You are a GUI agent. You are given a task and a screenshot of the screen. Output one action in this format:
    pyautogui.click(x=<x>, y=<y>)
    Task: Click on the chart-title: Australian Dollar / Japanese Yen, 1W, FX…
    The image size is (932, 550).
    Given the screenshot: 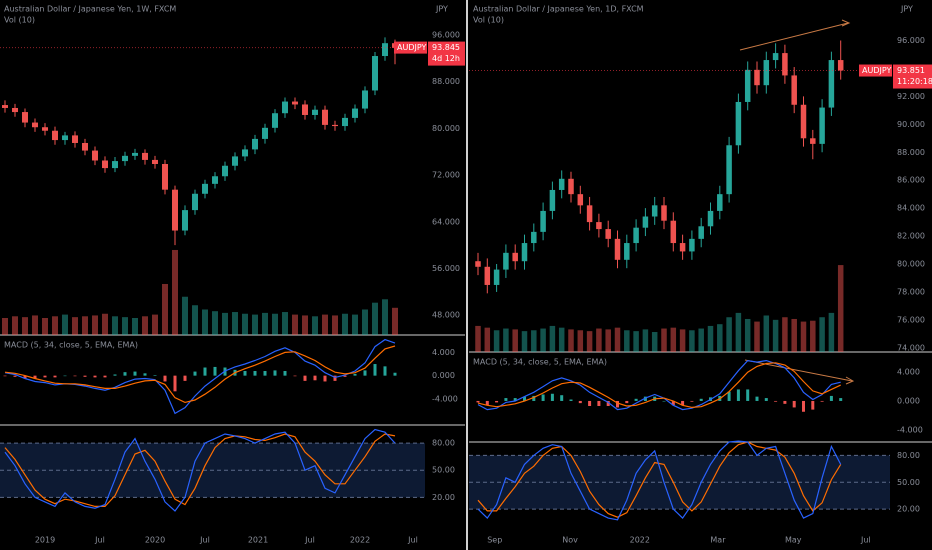 What is the action you would take?
    pyautogui.click(x=90, y=9)
    